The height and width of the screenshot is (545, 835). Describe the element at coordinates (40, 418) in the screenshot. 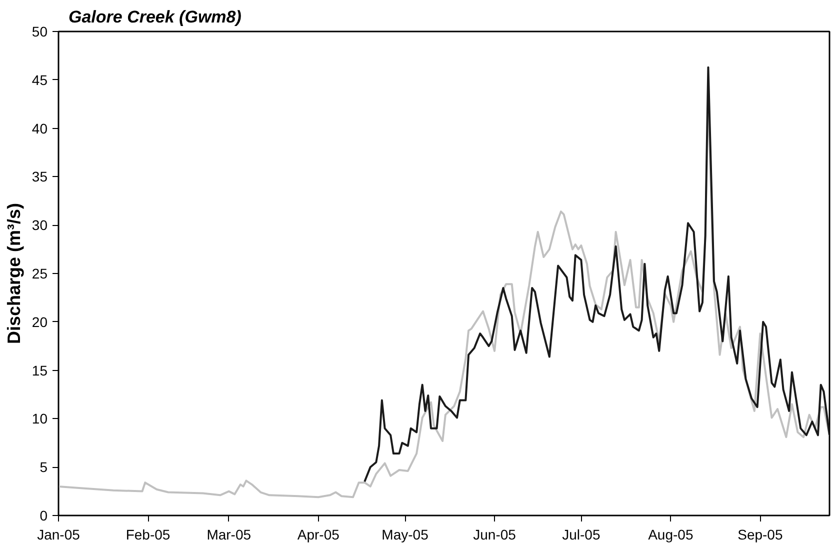

I see `y-tick-label: 10` at that location.